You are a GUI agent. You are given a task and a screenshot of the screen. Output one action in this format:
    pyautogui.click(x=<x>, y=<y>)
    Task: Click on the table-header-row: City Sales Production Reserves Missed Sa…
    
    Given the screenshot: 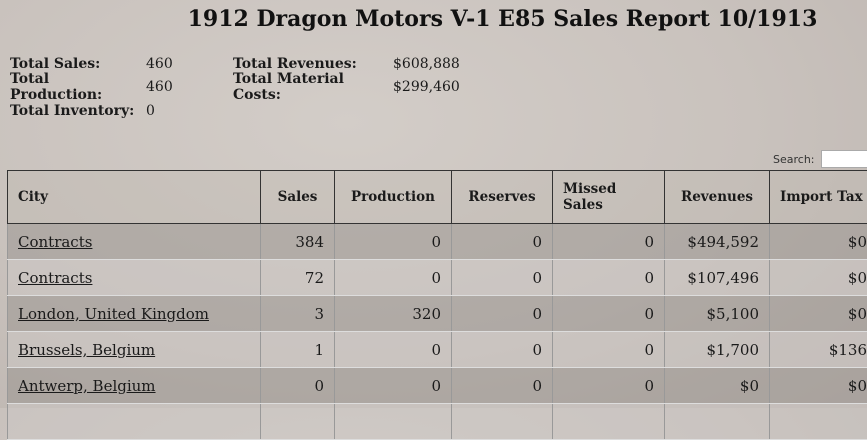 What is the action you would take?
    pyautogui.click(x=437, y=197)
    